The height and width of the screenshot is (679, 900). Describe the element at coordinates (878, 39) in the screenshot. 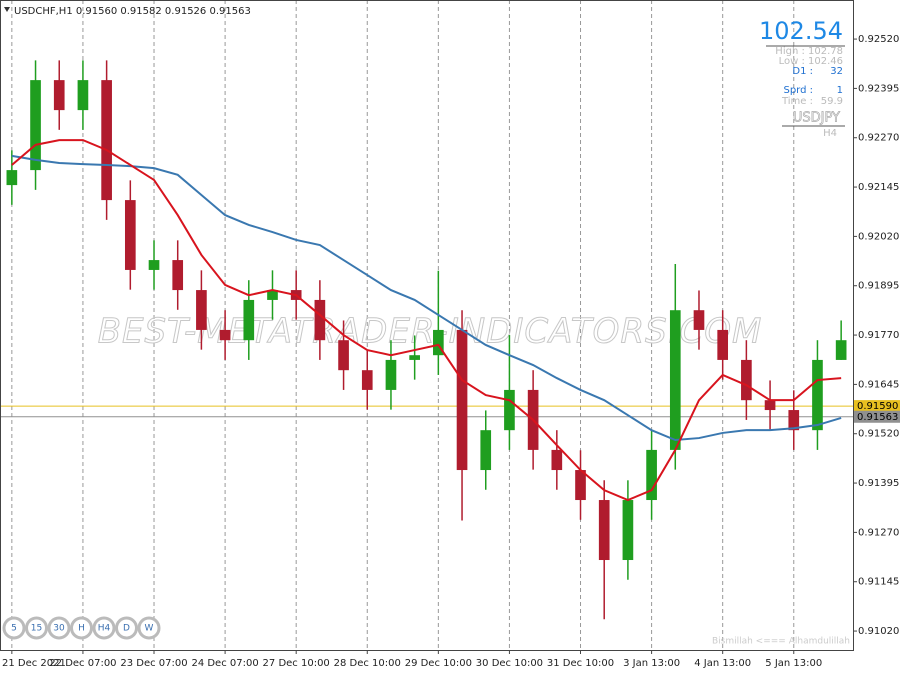

I see `y-tick-label: 0.92520` at that location.